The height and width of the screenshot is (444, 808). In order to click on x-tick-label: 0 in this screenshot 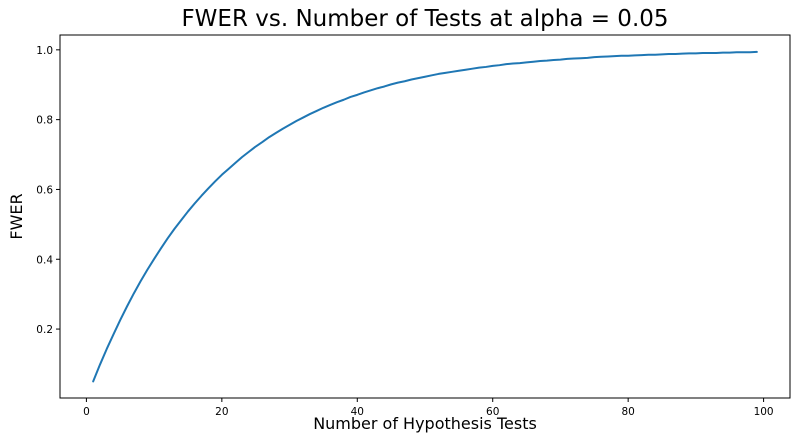, I will do `click(86, 412)`.